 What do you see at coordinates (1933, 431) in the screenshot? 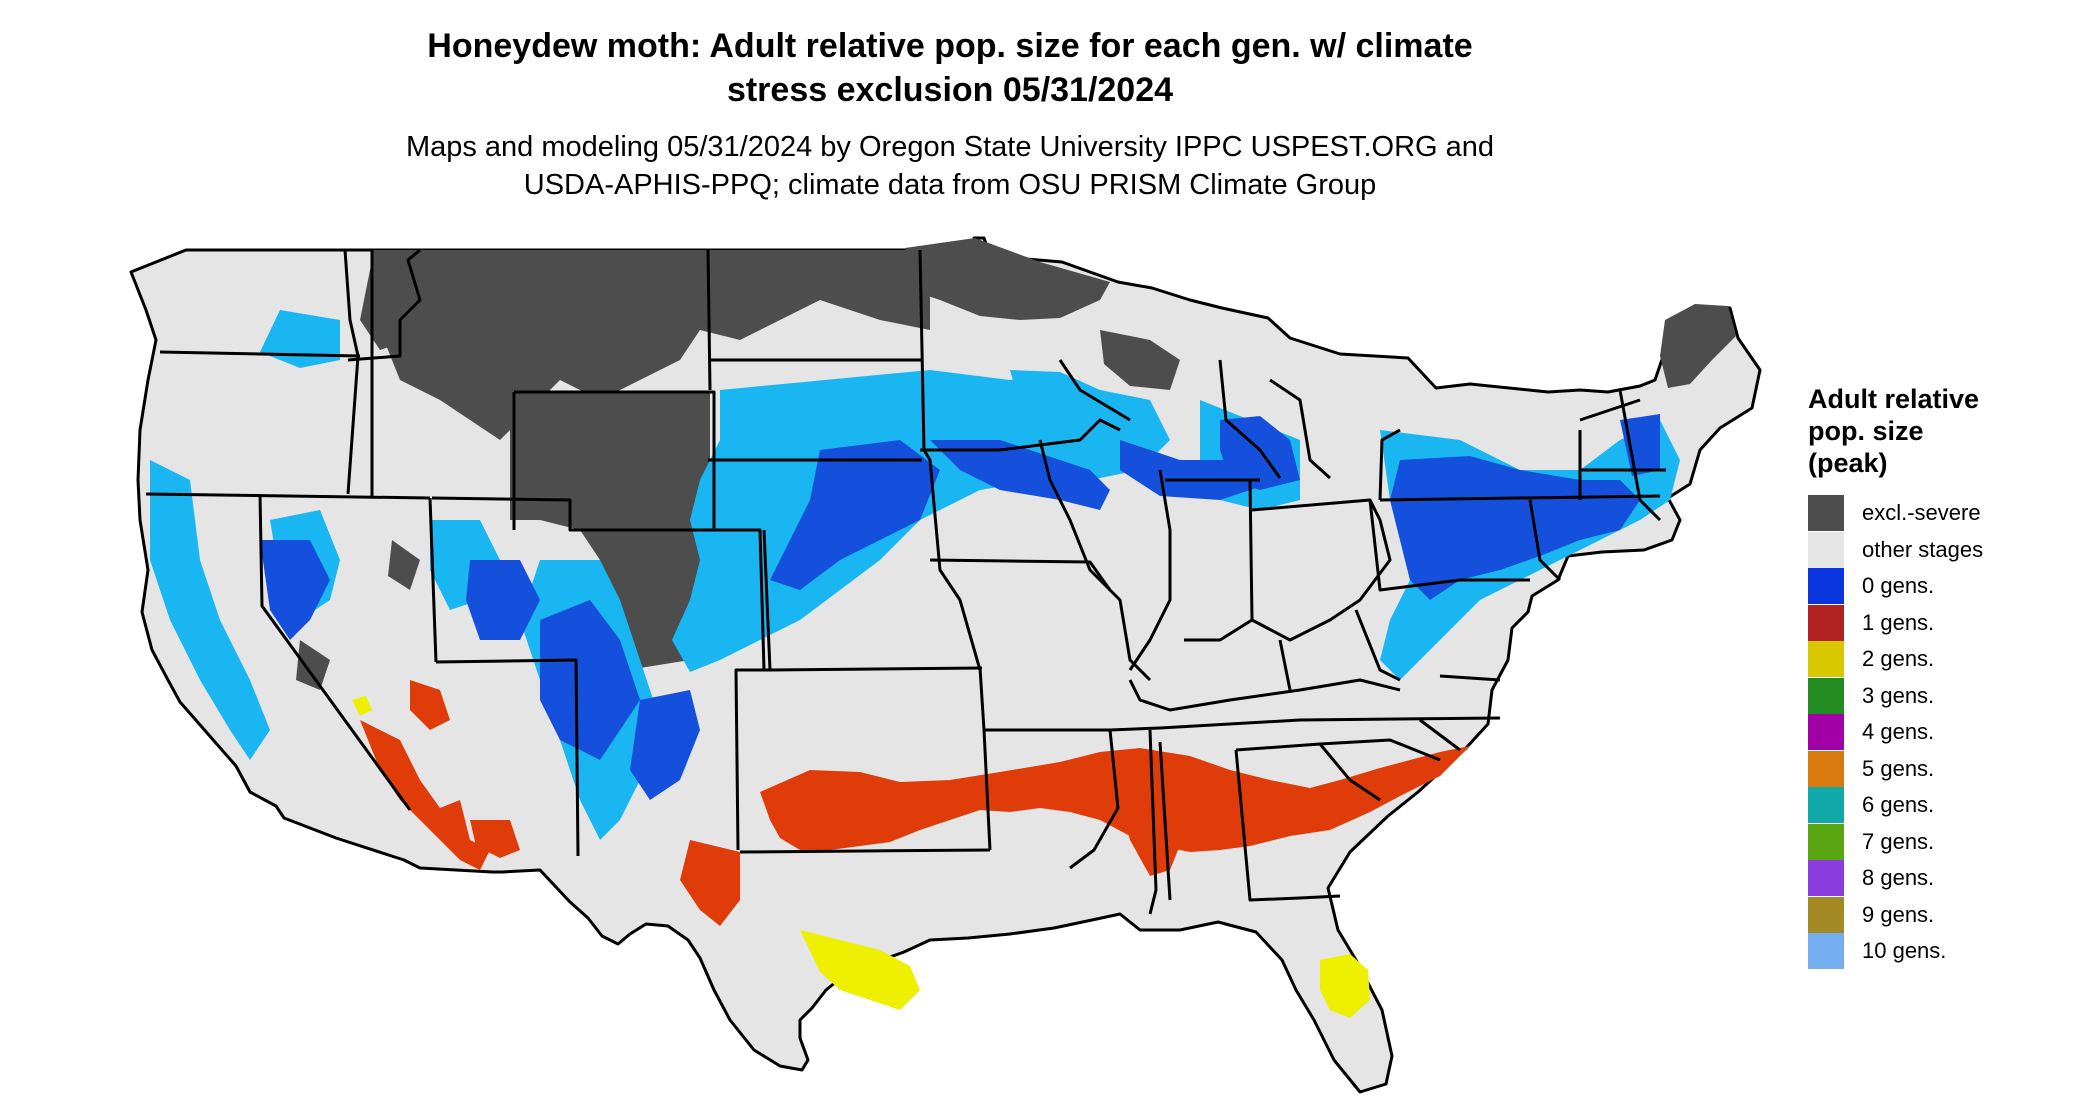
I see `legend-title: Adult relative pop. size (peak)` at bounding box center [1933, 431].